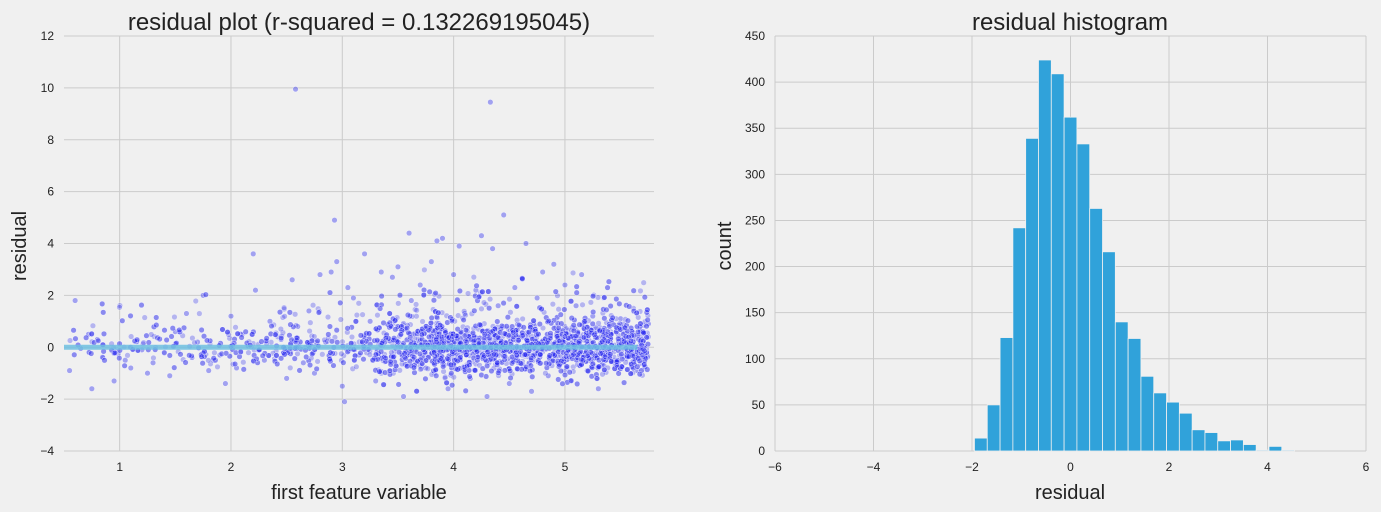  Describe the element at coordinates (1069, 467) in the screenshot. I see `histogram-x-ticks: −6 −4 −2 0 2 4 6` at that location.